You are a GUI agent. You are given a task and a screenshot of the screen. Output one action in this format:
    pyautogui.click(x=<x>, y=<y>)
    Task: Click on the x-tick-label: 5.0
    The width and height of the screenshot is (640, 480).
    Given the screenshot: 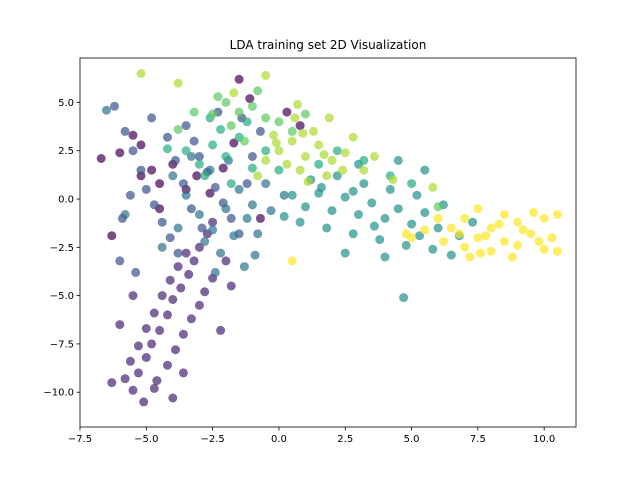 What is the action you would take?
    pyautogui.click(x=412, y=439)
    